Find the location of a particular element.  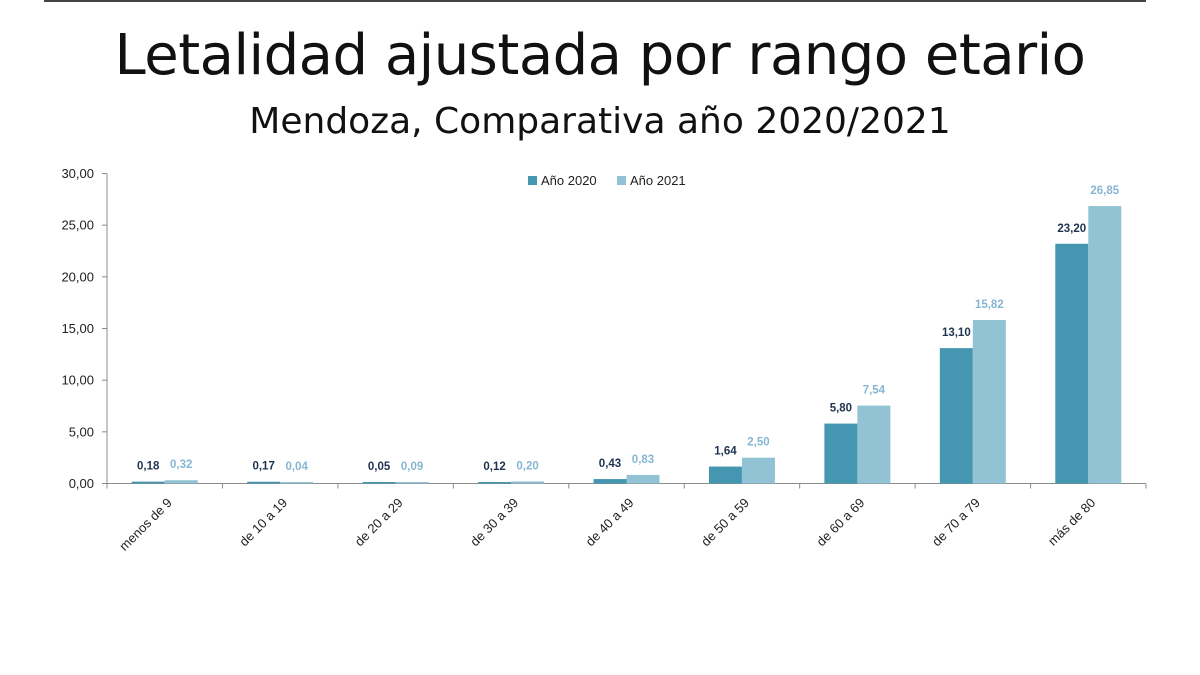

y-tick-label: 25,00 is located at coordinates (77, 225).